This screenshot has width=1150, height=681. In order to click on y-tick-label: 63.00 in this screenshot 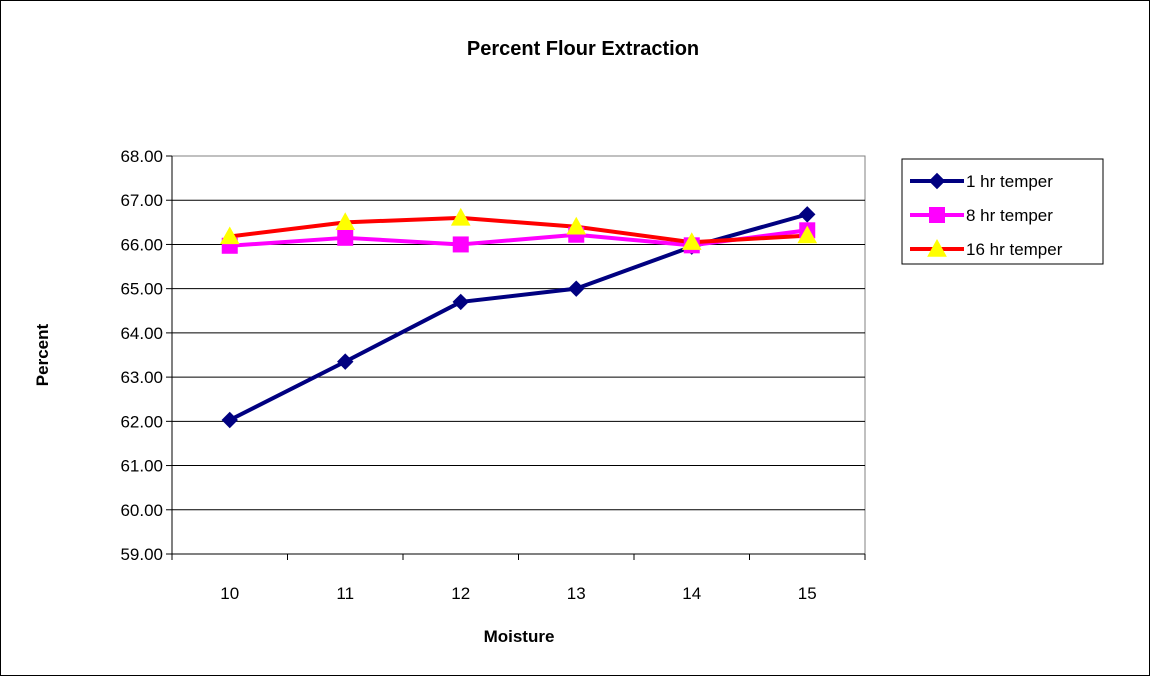, I will do `click(141, 377)`.